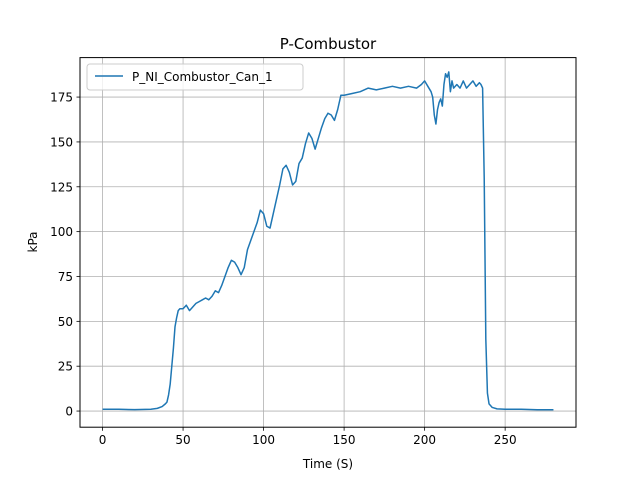 The image size is (640, 480). What do you see at coordinates (103, 440) in the screenshot?
I see `x-tick-label: 0` at bounding box center [103, 440].